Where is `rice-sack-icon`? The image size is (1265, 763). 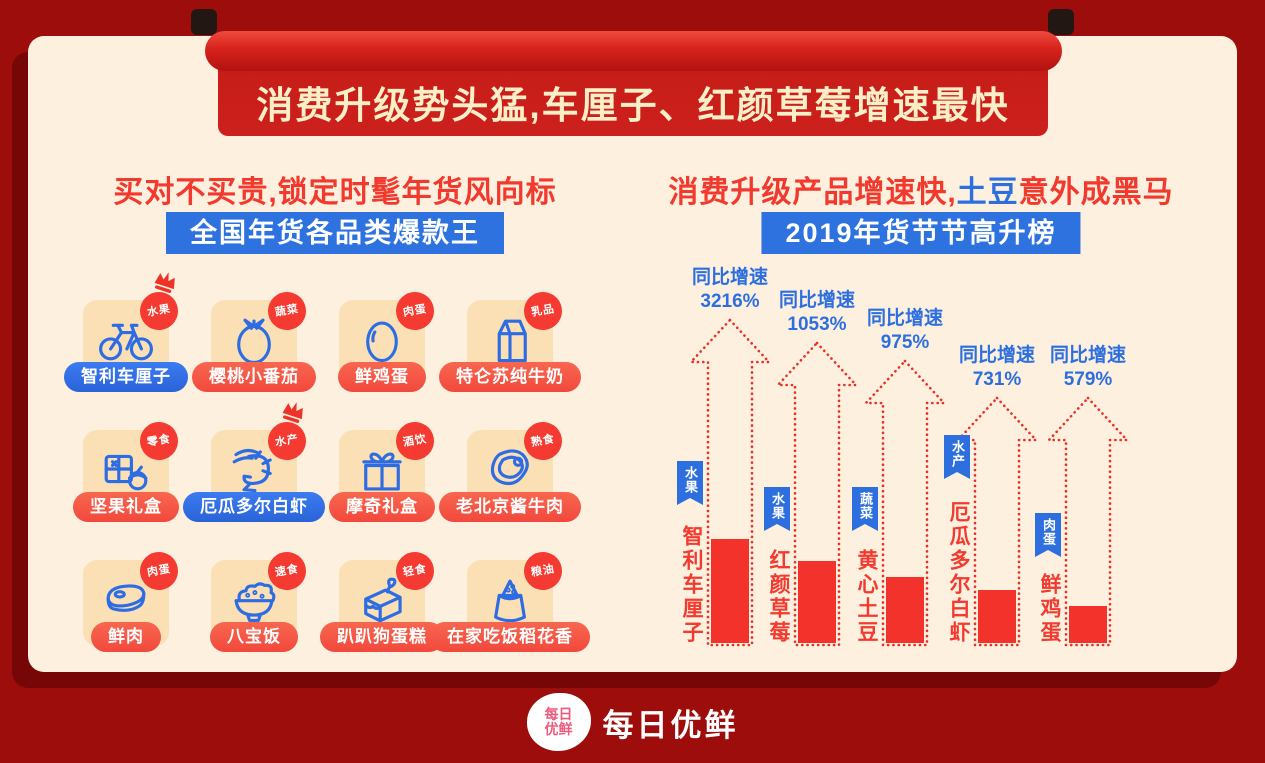
rice-sack-icon is located at coordinates (510, 600).